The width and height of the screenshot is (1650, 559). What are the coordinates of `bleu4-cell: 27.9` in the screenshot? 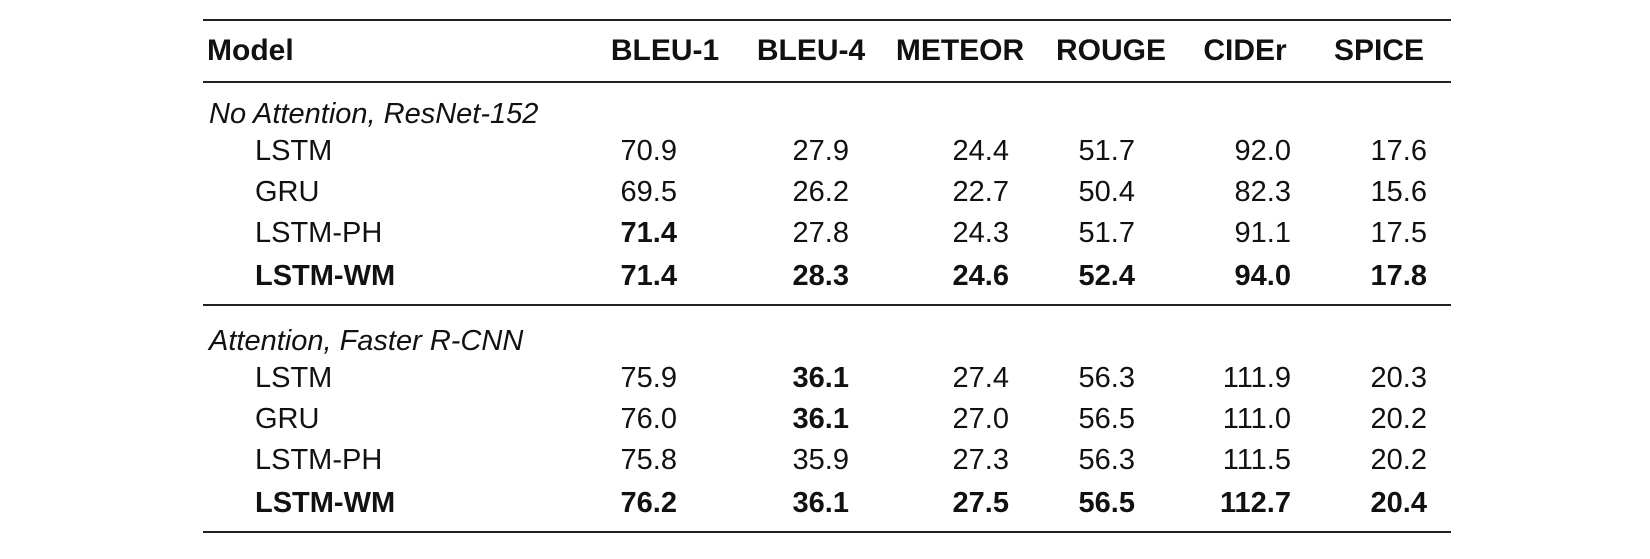 It's located at (820, 151).